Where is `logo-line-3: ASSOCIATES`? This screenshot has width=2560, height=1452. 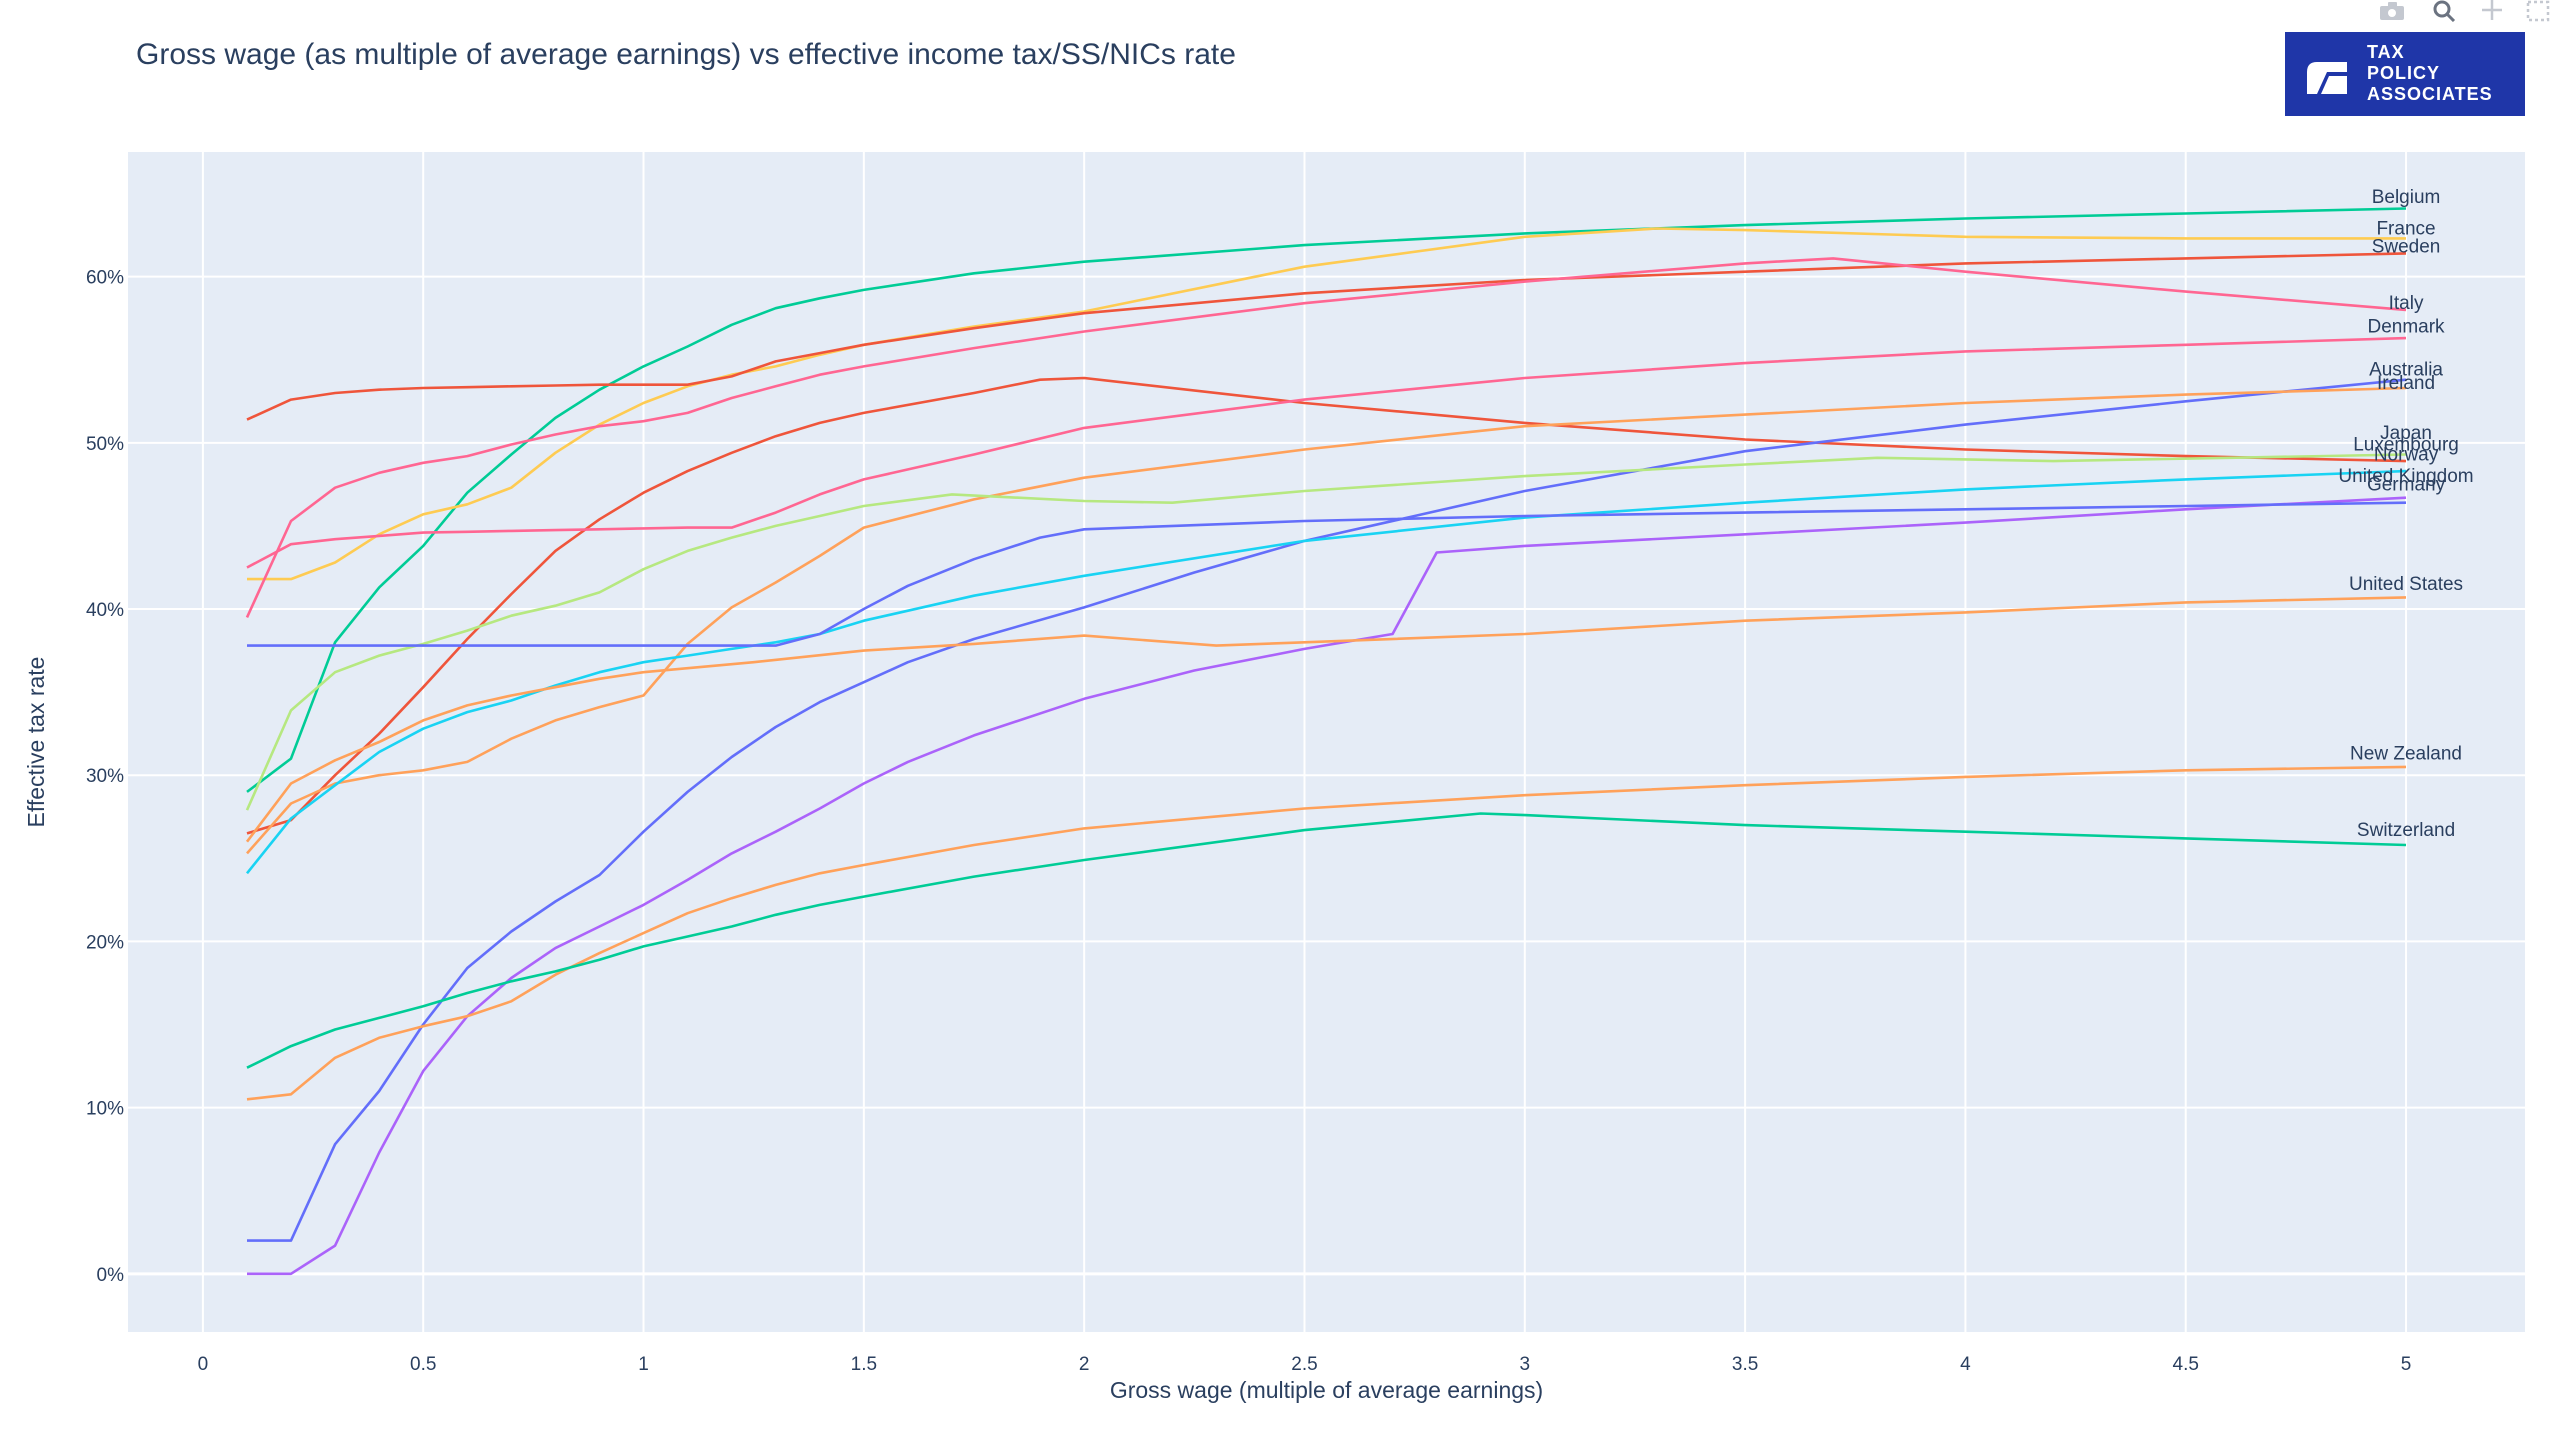
logo-line-3: ASSOCIATES is located at coordinates (2430, 94).